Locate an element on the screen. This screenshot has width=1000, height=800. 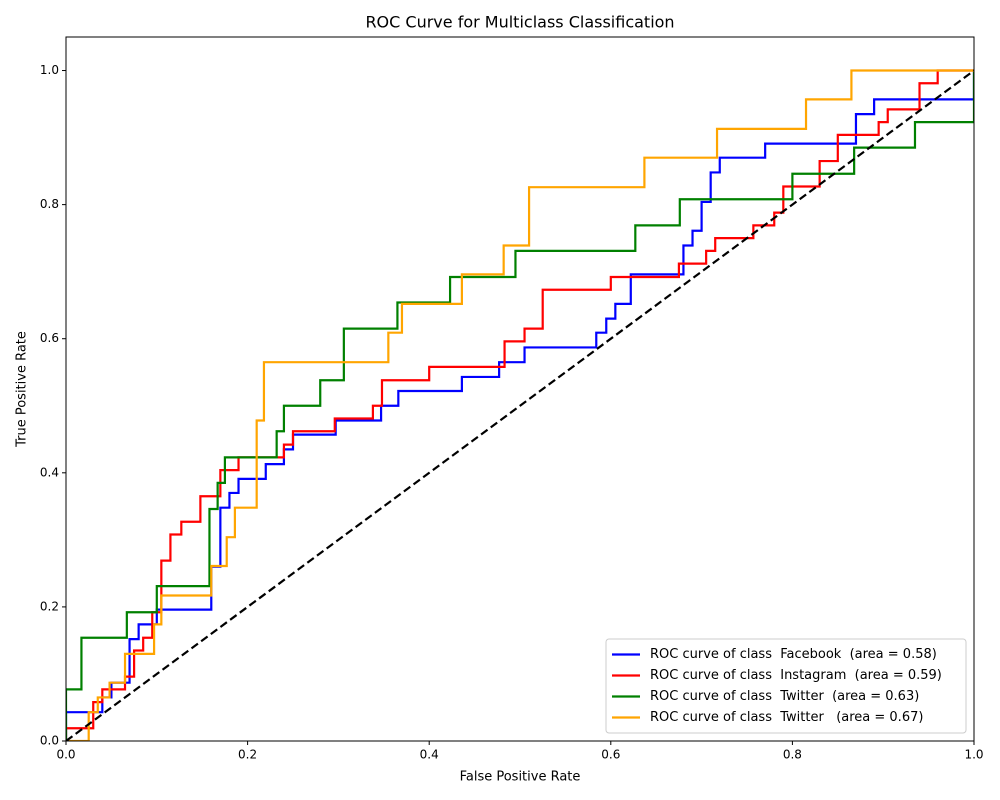
y-tick-label: 0.2 is located at coordinates (49, 606).